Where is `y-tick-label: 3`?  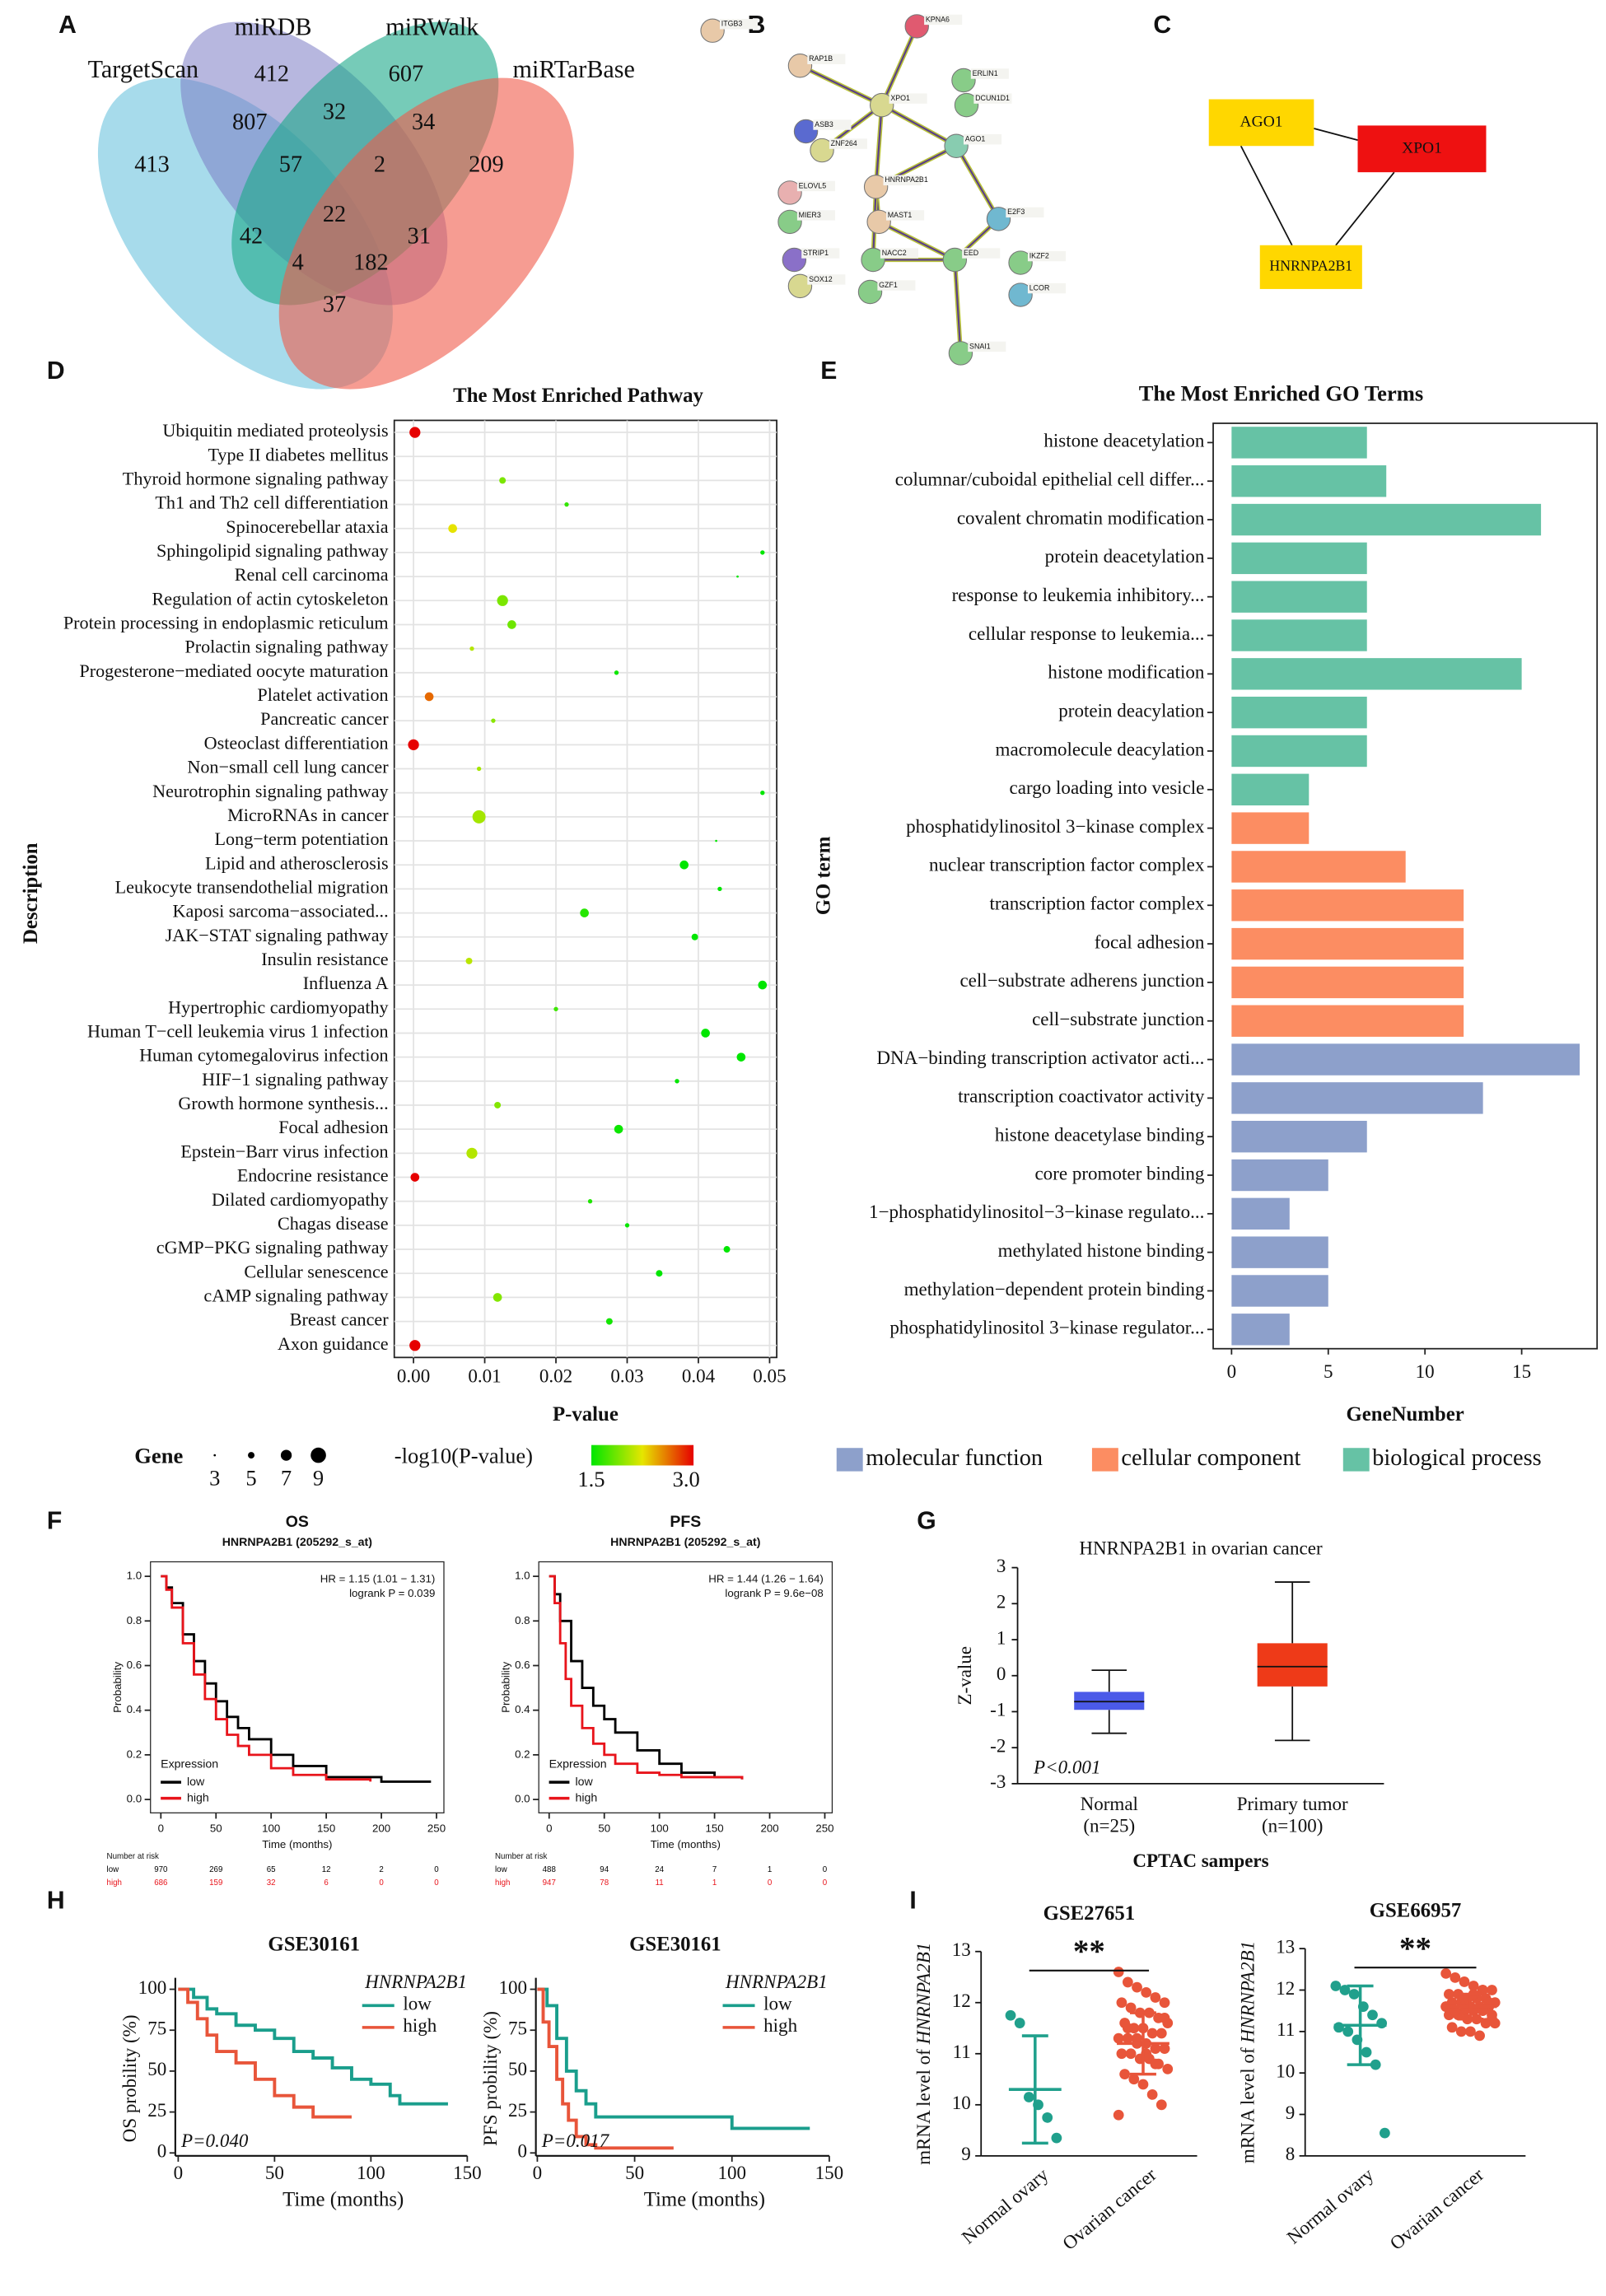
y-tick-label: 3 is located at coordinates (1001, 1565).